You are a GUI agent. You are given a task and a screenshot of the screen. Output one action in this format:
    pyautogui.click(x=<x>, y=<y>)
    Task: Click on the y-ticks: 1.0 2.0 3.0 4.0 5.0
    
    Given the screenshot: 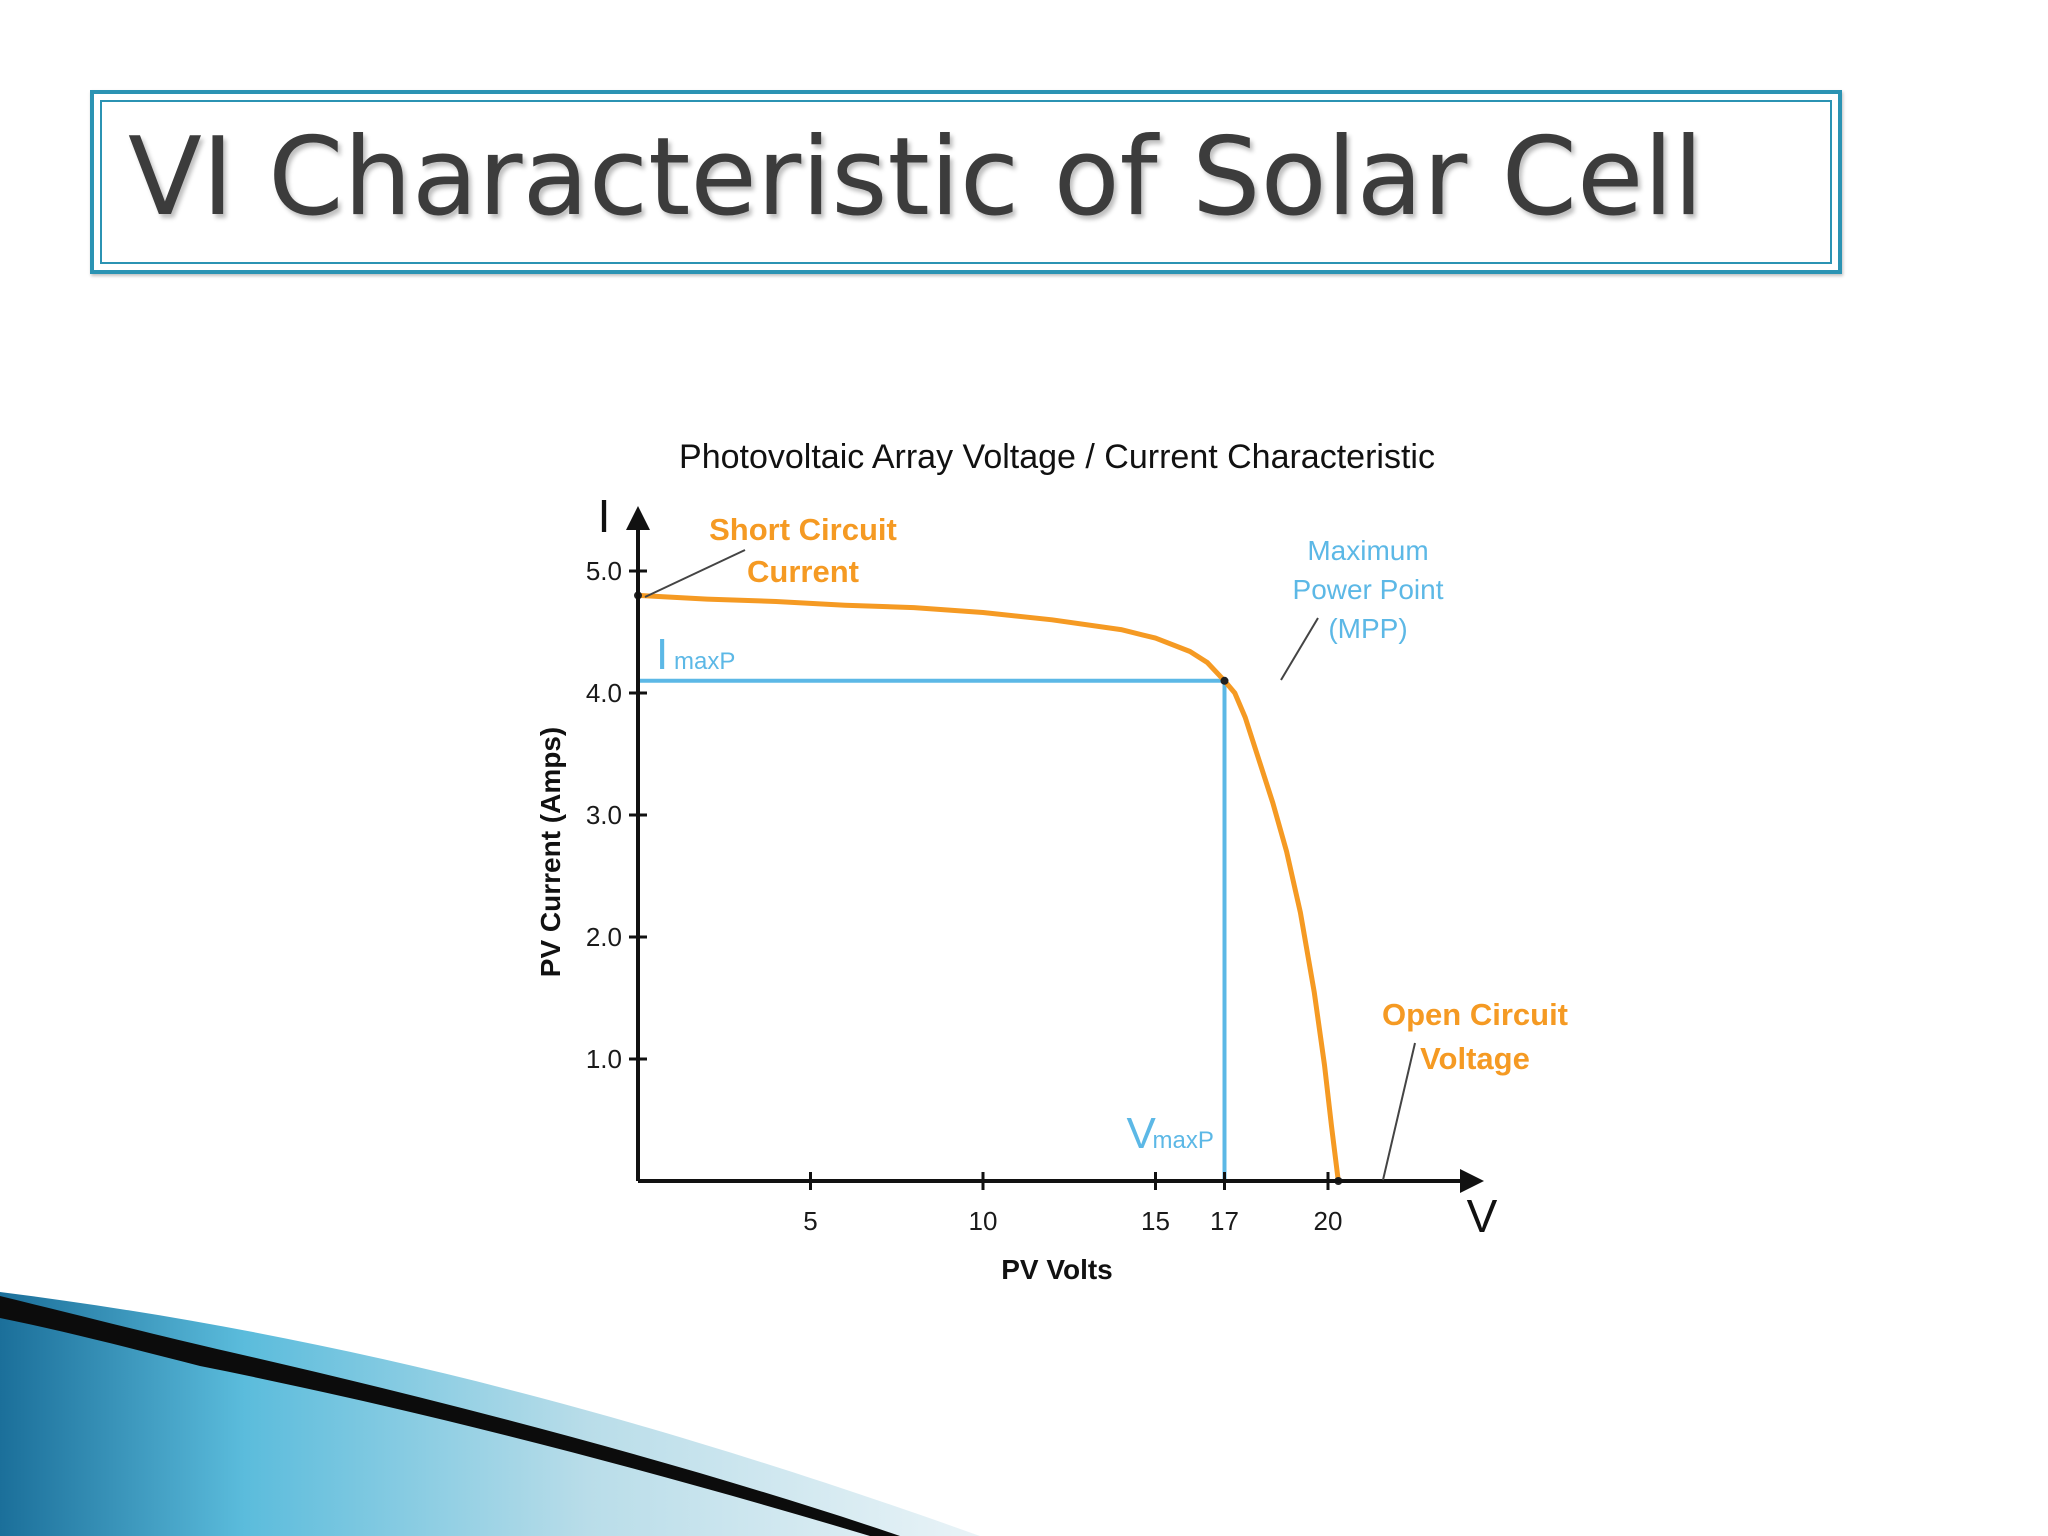 What is the action you would take?
    pyautogui.click(x=616, y=815)
    